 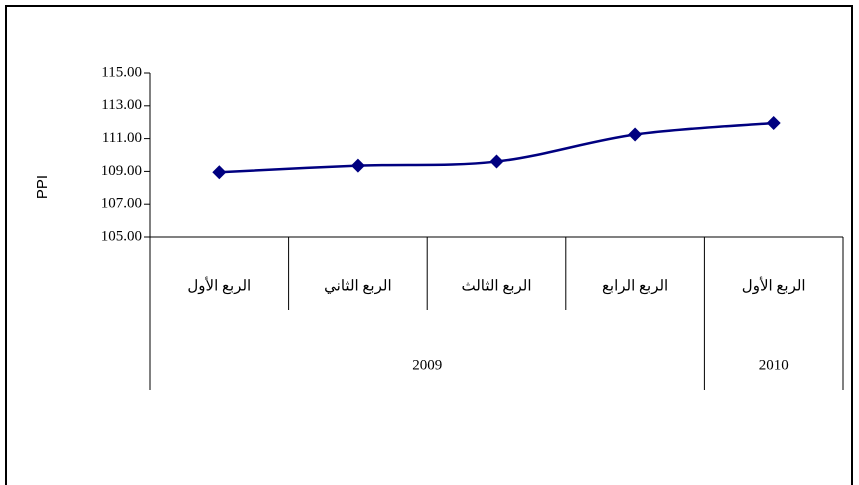 What do you see at coordinates (121, 171) in the screenshot?
I see `y-tick-label: 109.00` at bounding box center [121, 171].